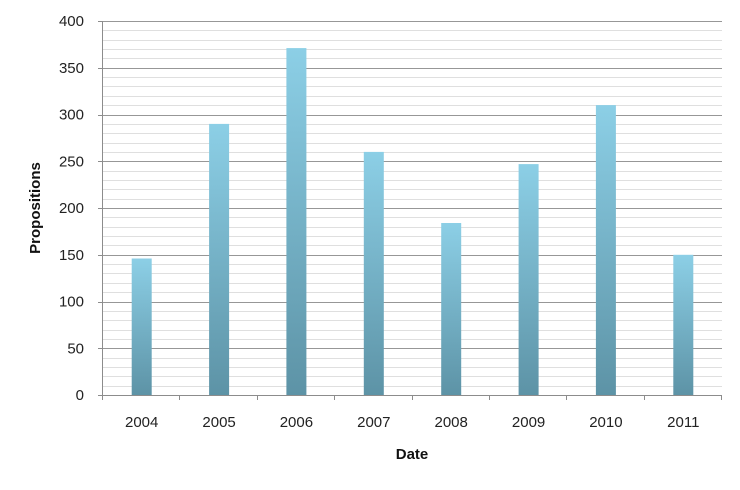  I want to click on y-tick-label: 300, so click(71, 115).